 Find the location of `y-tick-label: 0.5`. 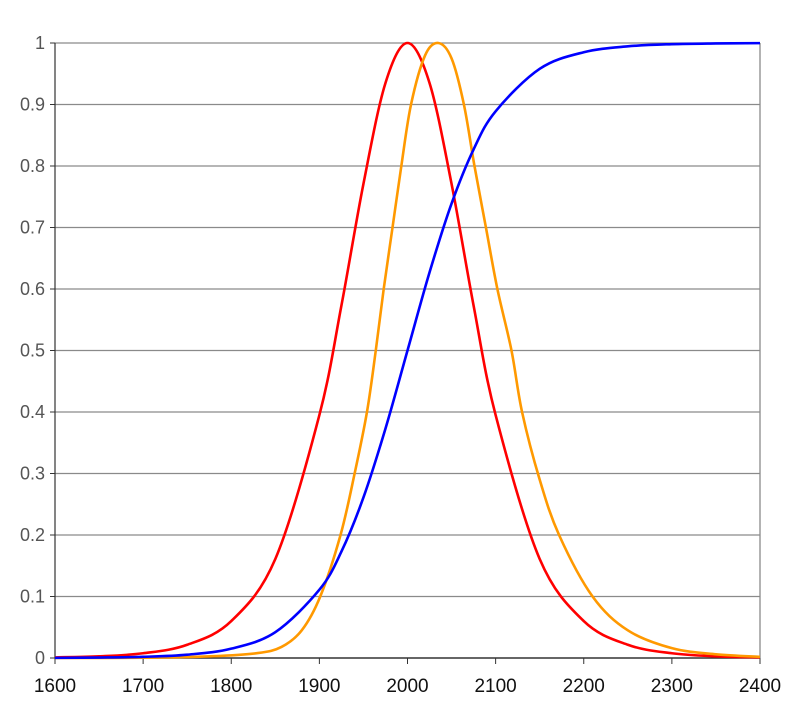

y-tick-label: 0.5 is located at coordinates (32, 351).